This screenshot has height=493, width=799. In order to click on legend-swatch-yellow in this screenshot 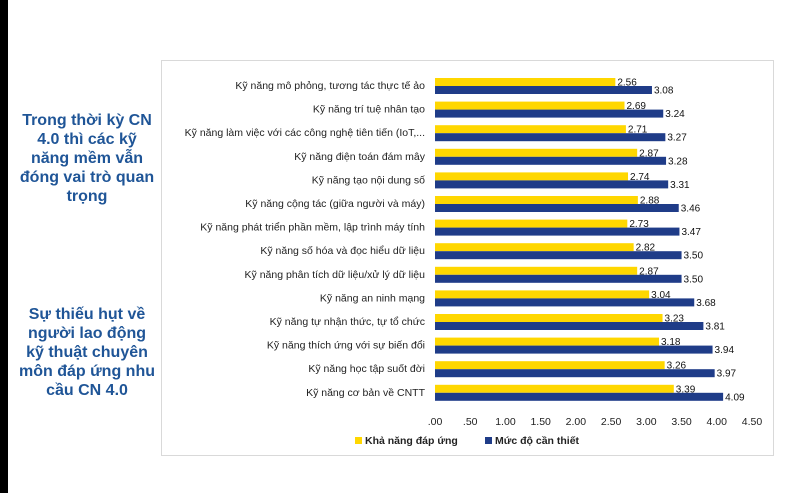, I will do `click(358, 440)`.